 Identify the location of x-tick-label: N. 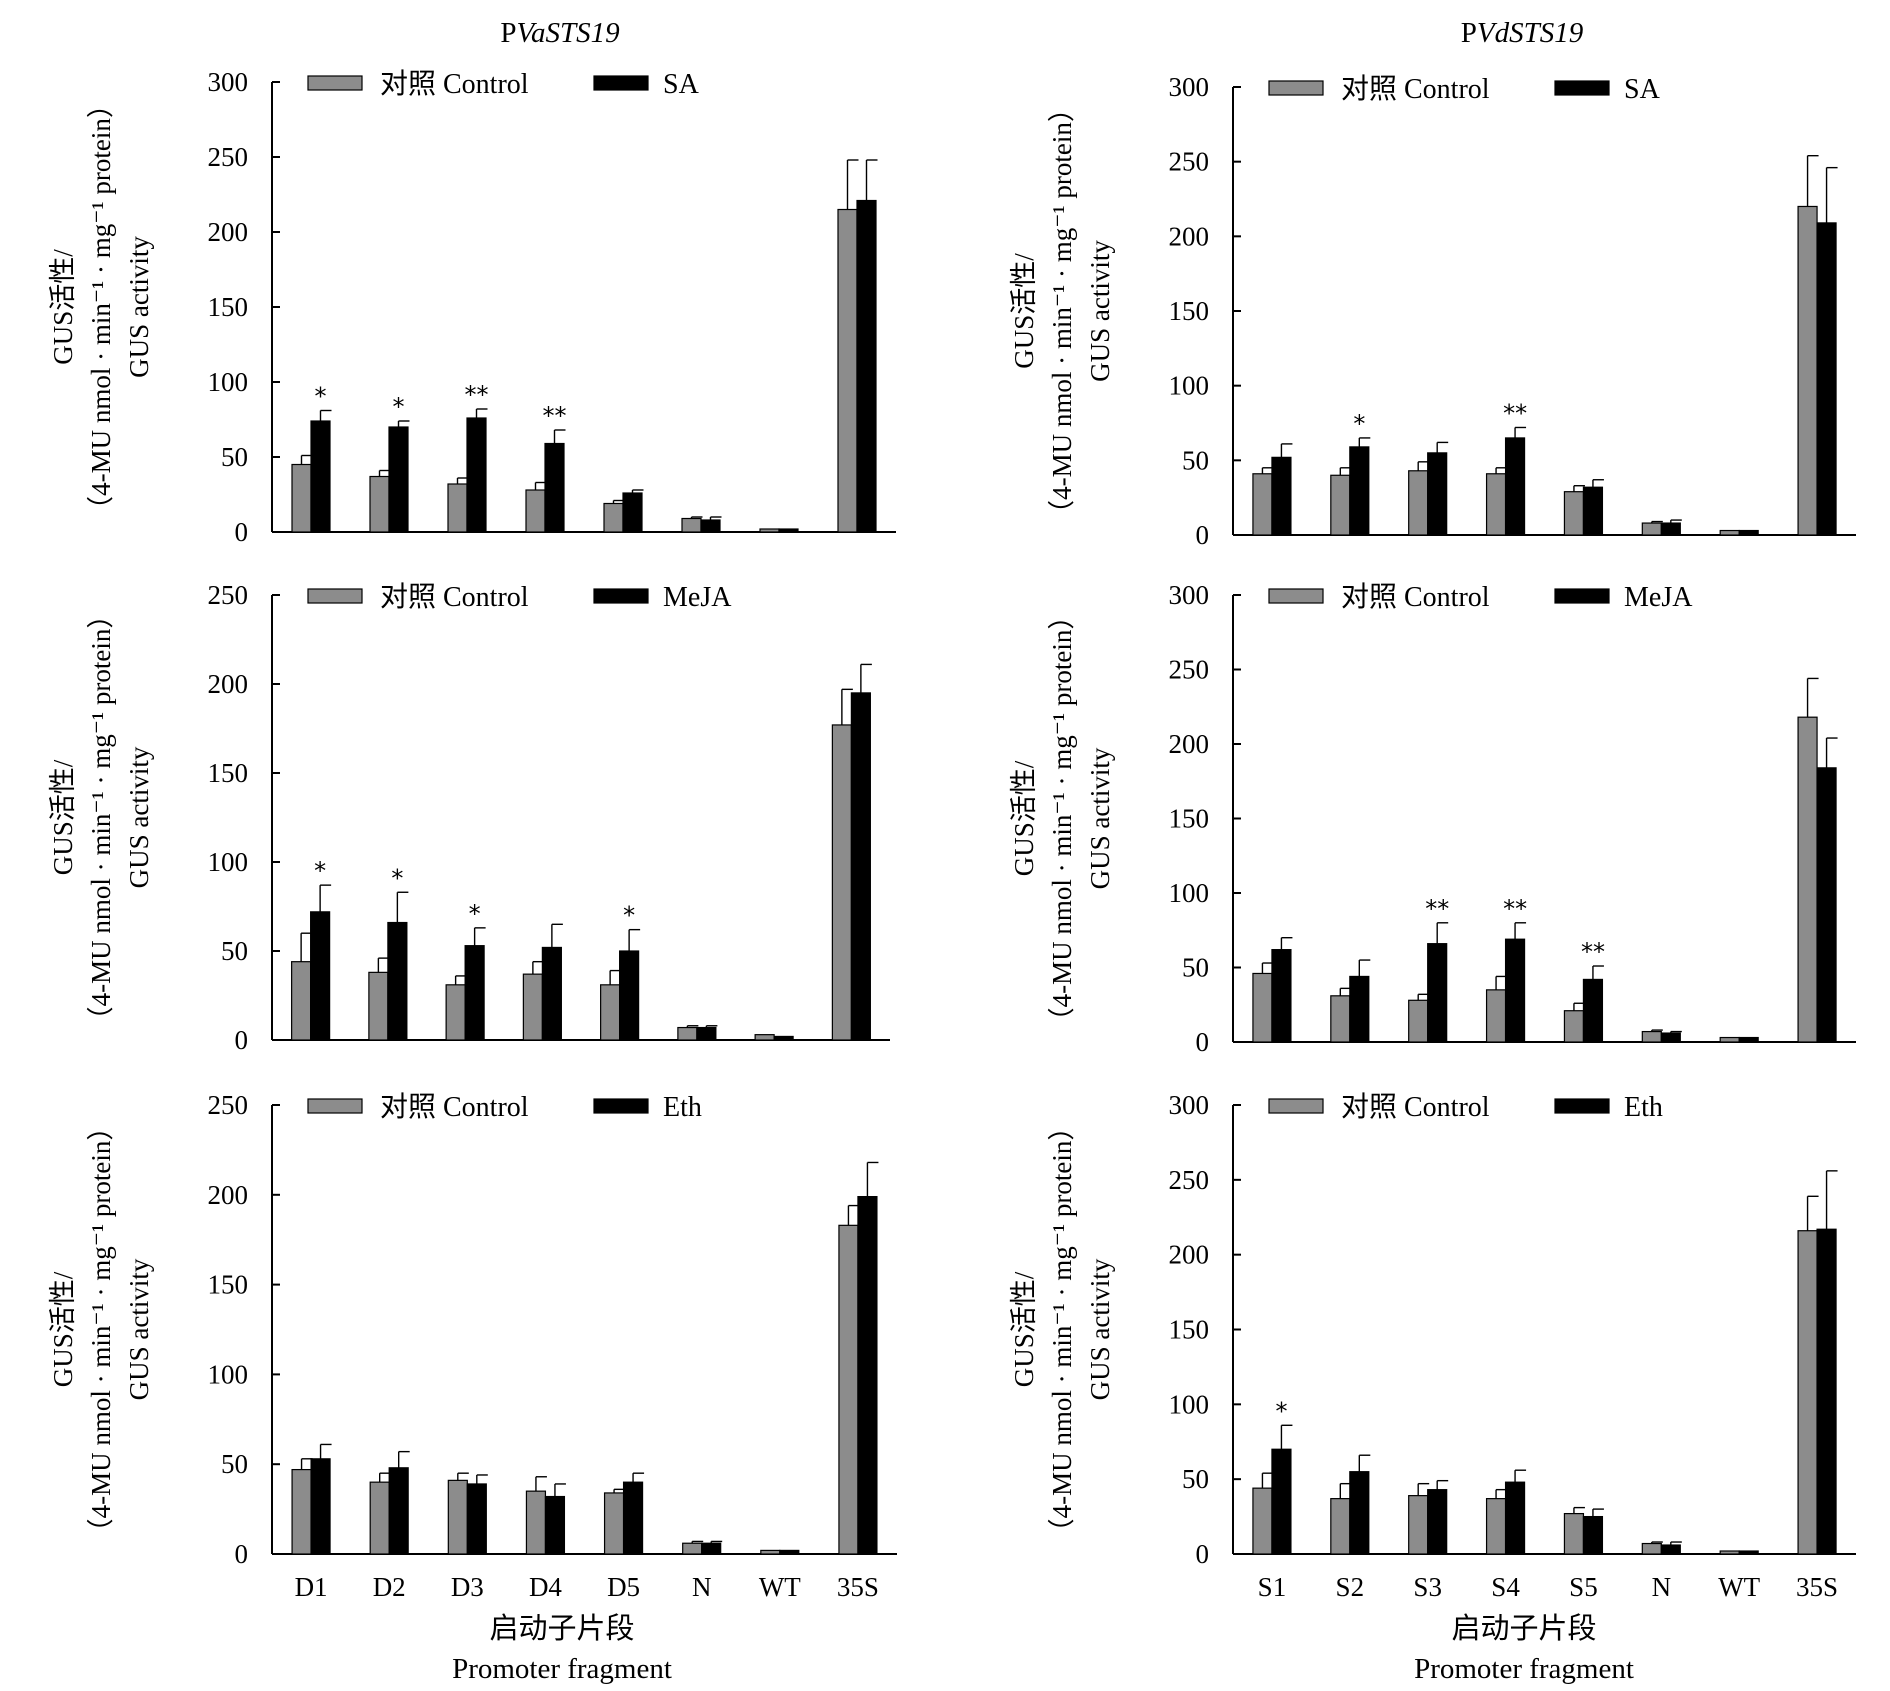
(702, 1587).